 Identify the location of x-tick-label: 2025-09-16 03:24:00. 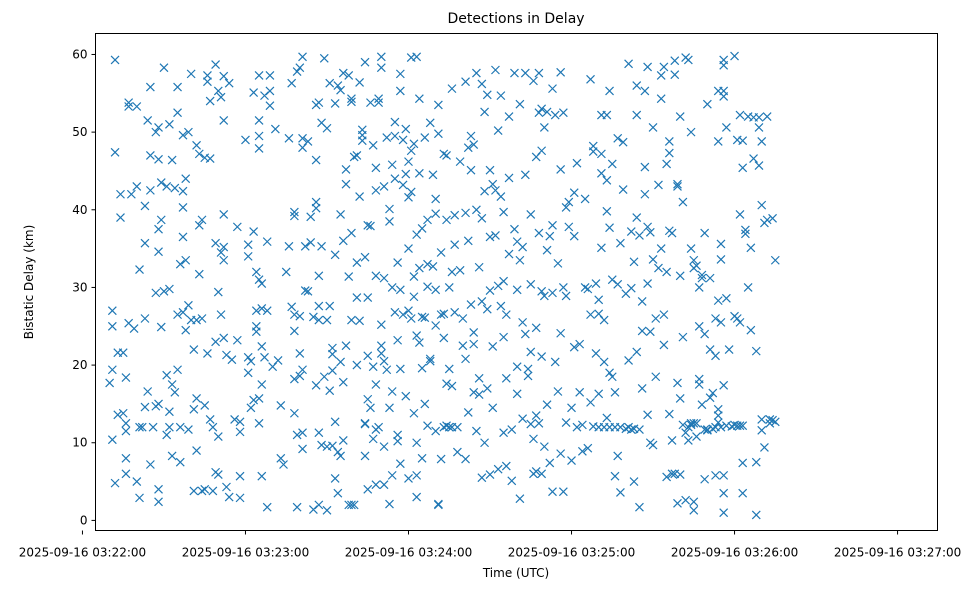
(408, 553).